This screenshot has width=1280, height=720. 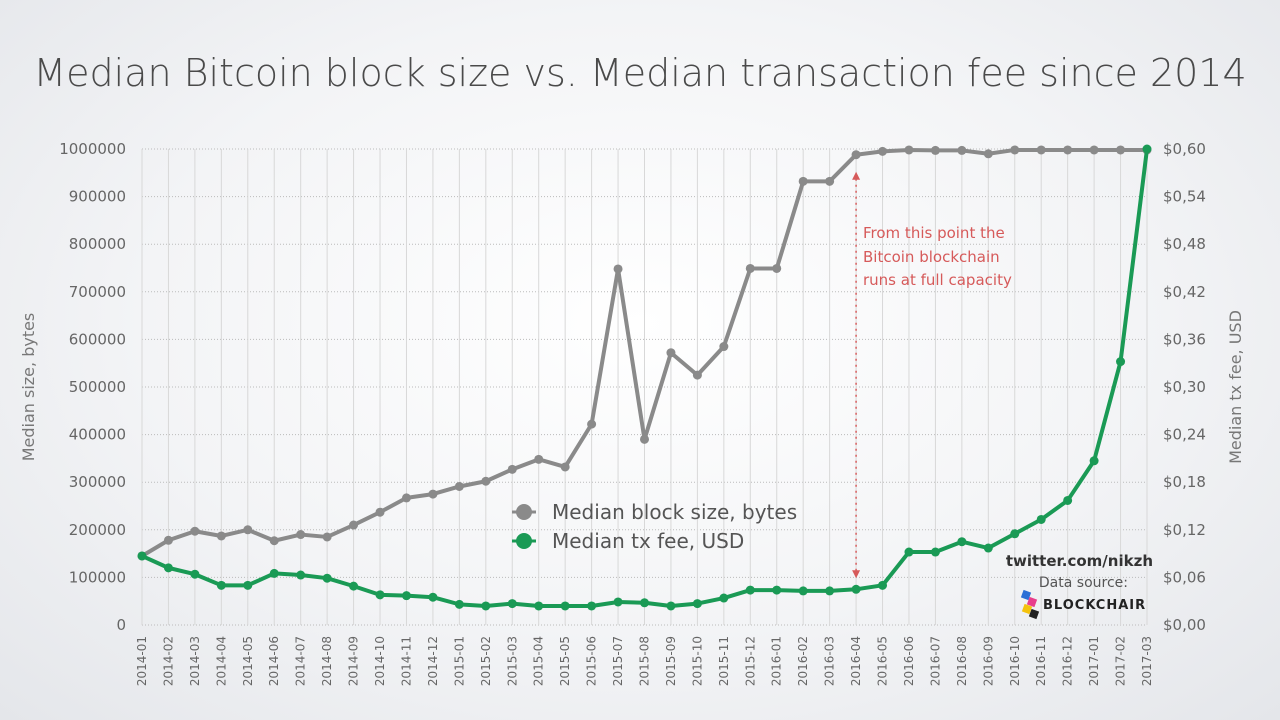 What do you see at coordinates (1083, 583) in the screenshot?
I see `data-source-label: Data source:` at bounding box center [1083, 583].